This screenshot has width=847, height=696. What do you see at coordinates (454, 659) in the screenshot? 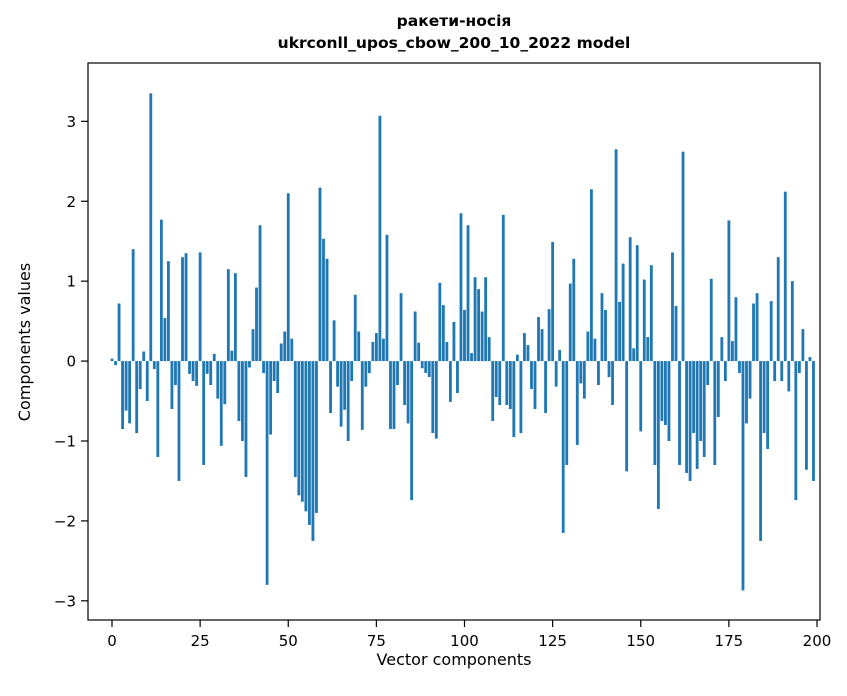
I see `x-axis-label: Vector components` at bounding box center [454, 659].